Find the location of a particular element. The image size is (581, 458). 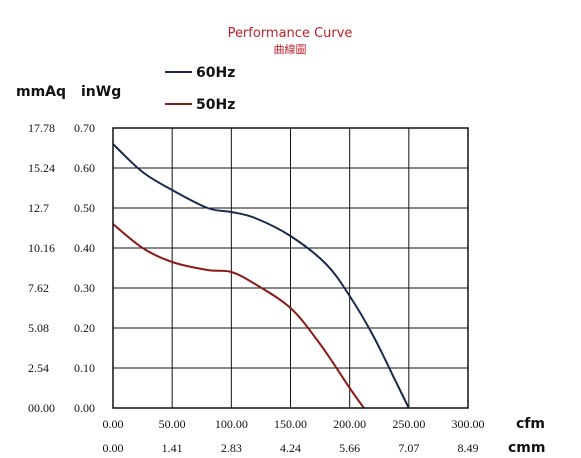

x-tick-label-cmm: 1.41 is located at coordinates (172, 448).